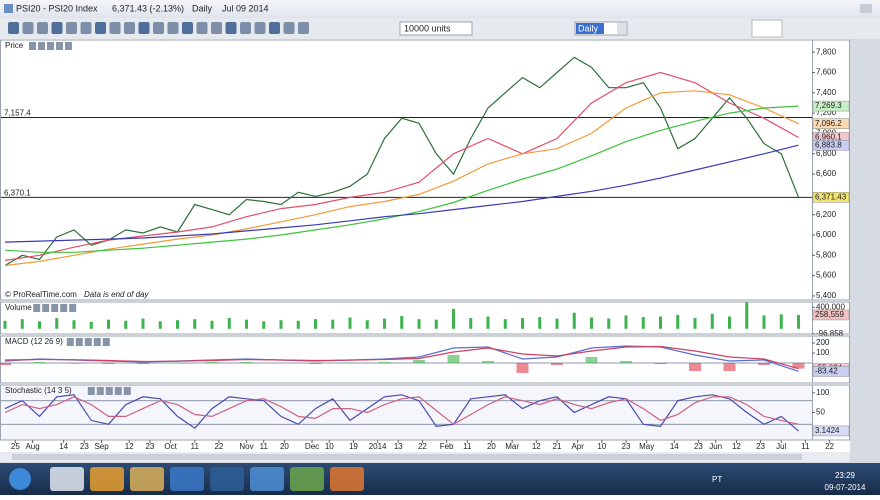 This screenshot has height=500, width=880. What do you see at coordinates (407, 412) in the screenshot?
I see `panel-frame` at bounding box center [407, 412].